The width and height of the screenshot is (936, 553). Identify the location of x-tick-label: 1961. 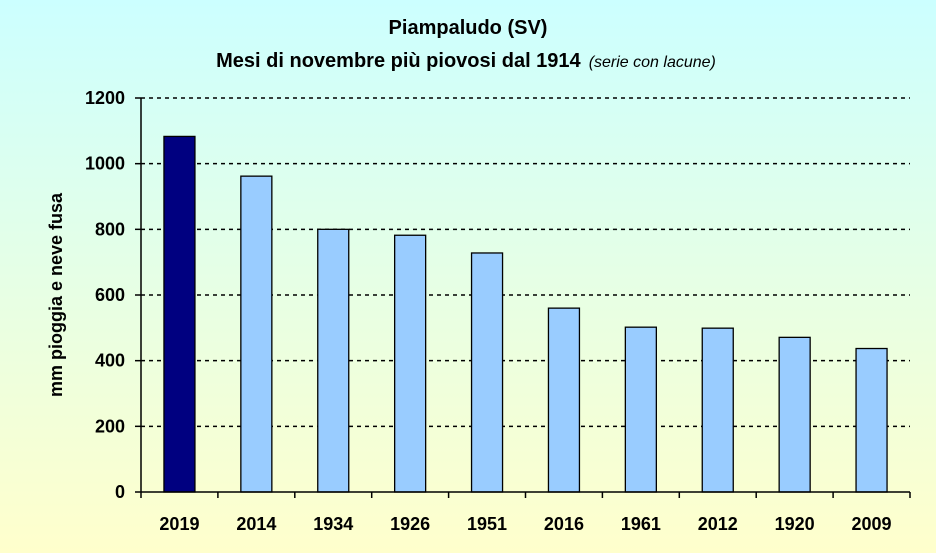
(641, 524).